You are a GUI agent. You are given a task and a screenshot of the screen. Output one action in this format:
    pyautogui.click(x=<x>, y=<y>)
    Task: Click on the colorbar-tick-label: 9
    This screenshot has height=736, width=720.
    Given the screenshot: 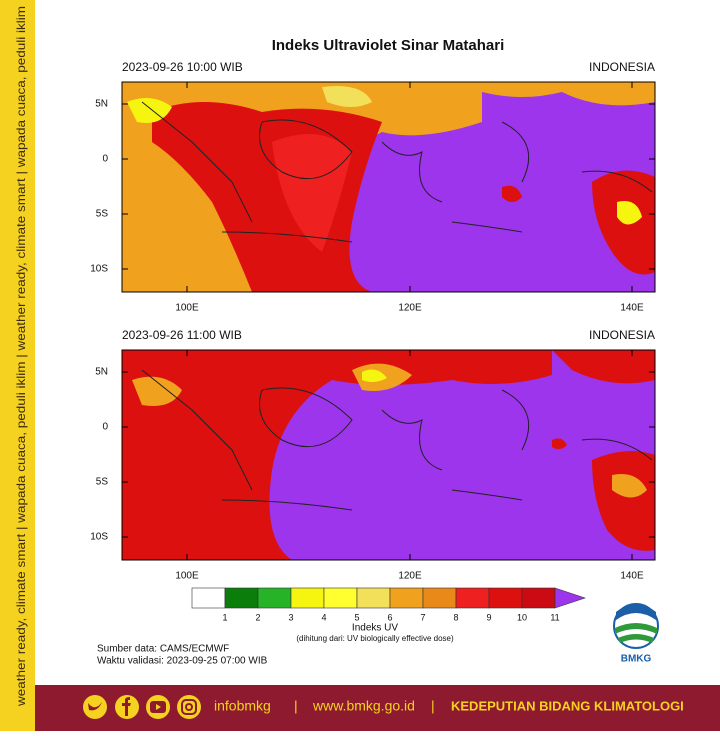 What is the action you would take?
    pyautogui.click(x=488, y=617)
    